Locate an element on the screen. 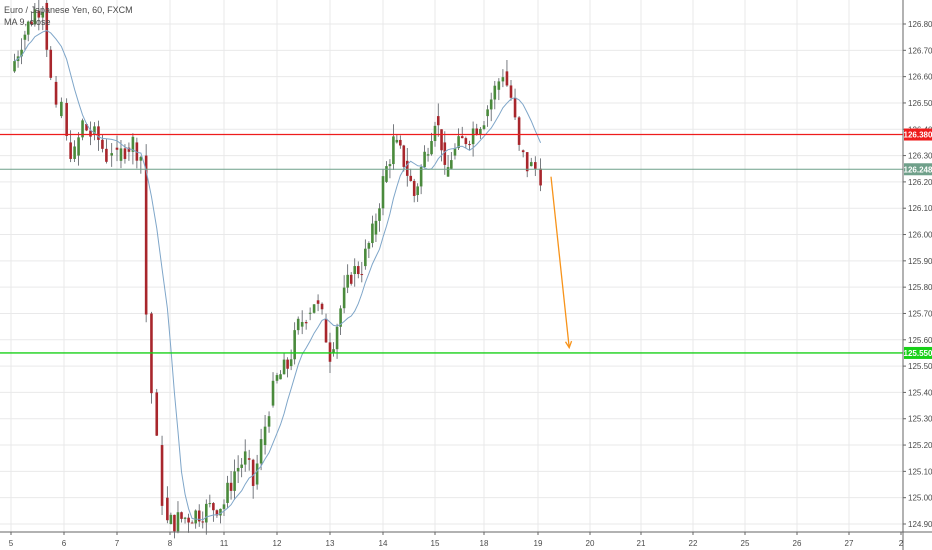 The height and width of the screenshot is (550, 932). price-tick-label: 126.500 is located at coordinates (920, 103).